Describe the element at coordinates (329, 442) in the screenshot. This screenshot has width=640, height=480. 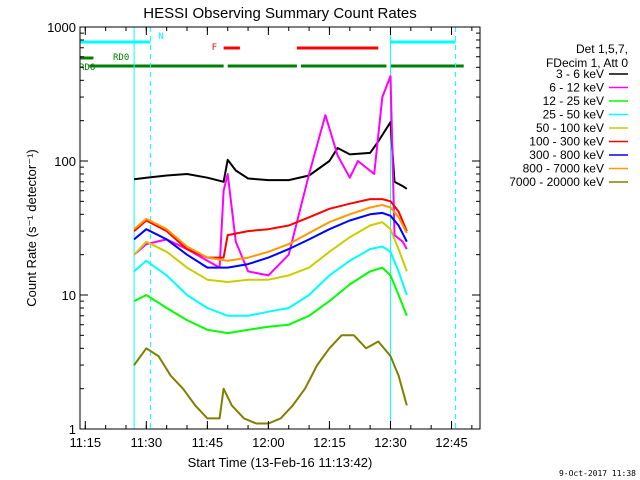
I see `x-tick-label: 12:15` at that location.